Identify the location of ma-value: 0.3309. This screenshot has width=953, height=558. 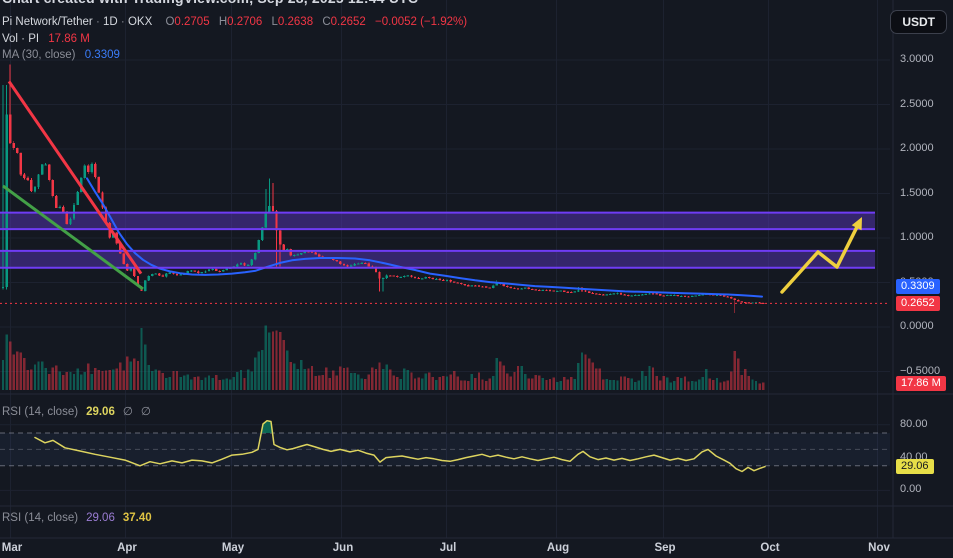
(102, 55).